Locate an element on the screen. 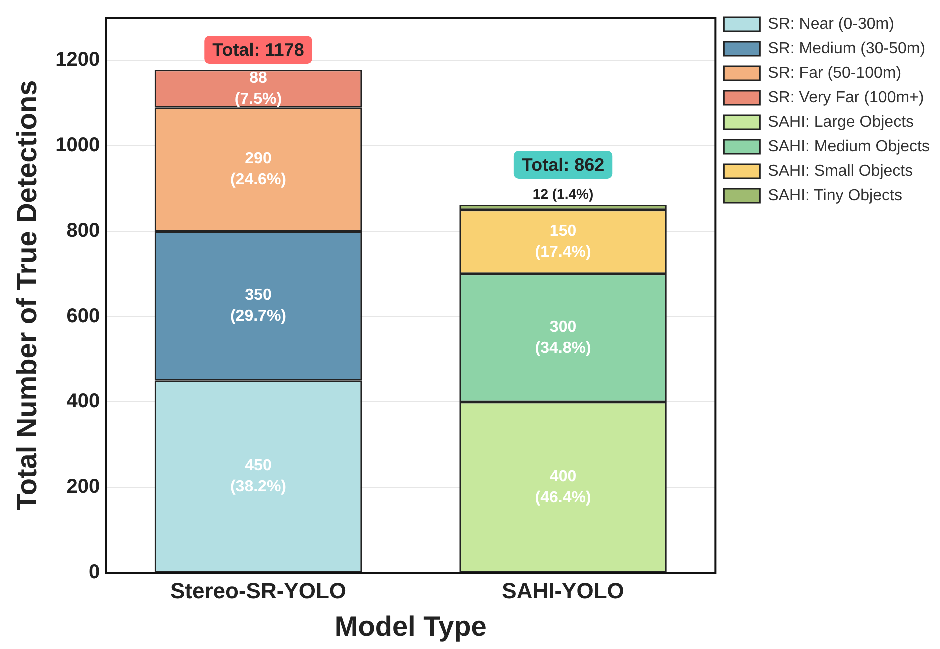 The image size is (940, 649). total-label: Total: 862 is located at coordinates (563, 164).